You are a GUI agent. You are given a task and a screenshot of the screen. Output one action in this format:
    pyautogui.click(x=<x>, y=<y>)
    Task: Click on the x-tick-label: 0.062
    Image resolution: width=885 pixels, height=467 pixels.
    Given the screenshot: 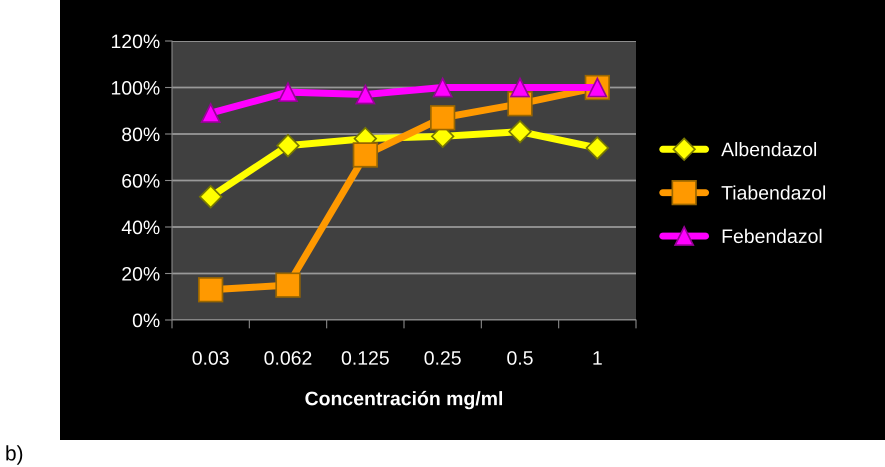 What is the action you would take?
    pyautogui.click(x=288, y=358)
    